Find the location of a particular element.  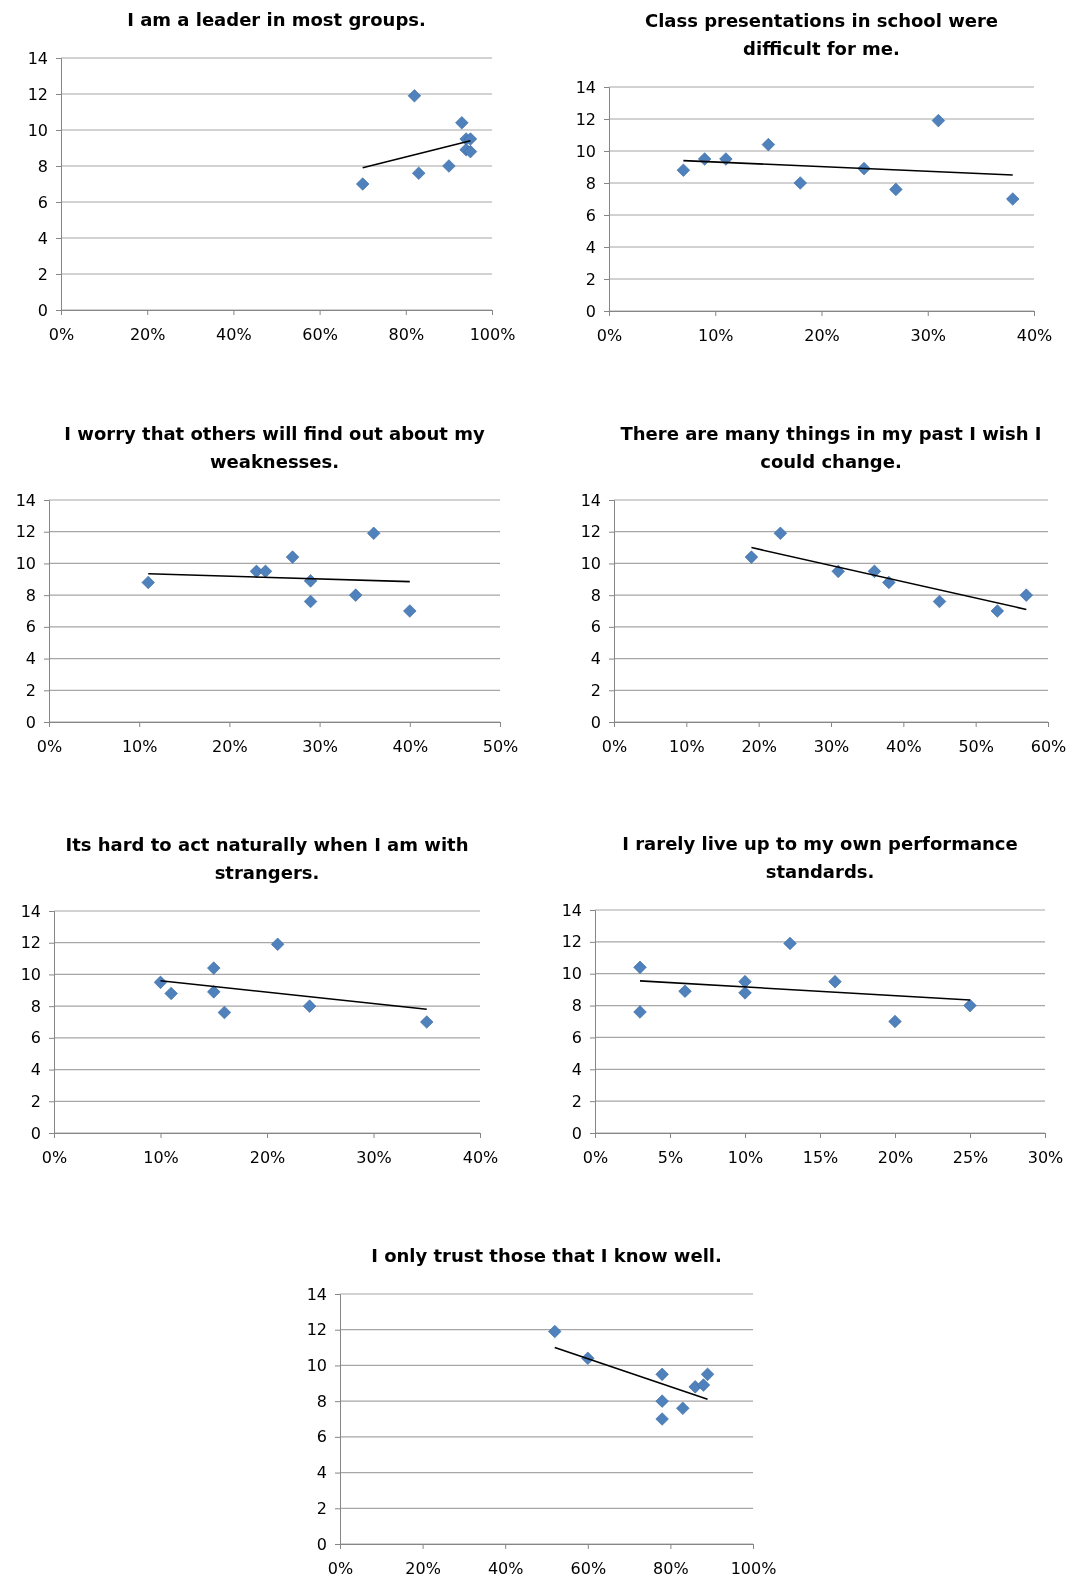

chart-title: I worry that others will find out about my weaknesses. is located at coordinates (274, 447).